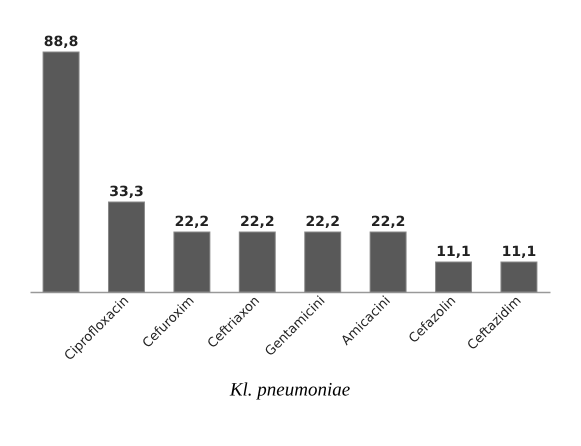 The width and height of the screenshot is (581, 446). I want to click on data-label: 88,8, so click(61, 42).